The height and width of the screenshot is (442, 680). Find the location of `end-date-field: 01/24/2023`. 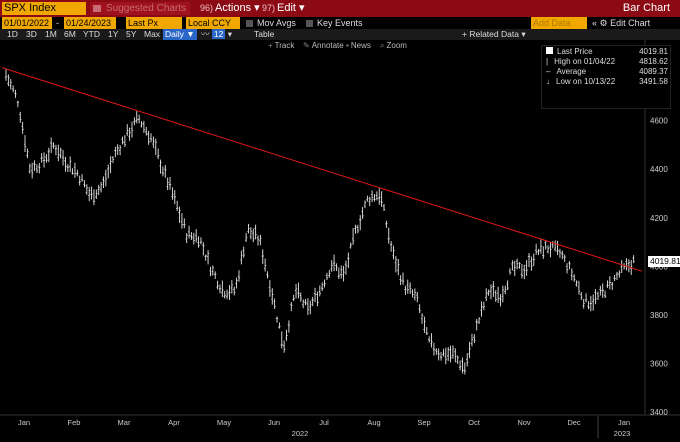

end-date-field: 01/24/2023 is located at coordinates (90, 23).